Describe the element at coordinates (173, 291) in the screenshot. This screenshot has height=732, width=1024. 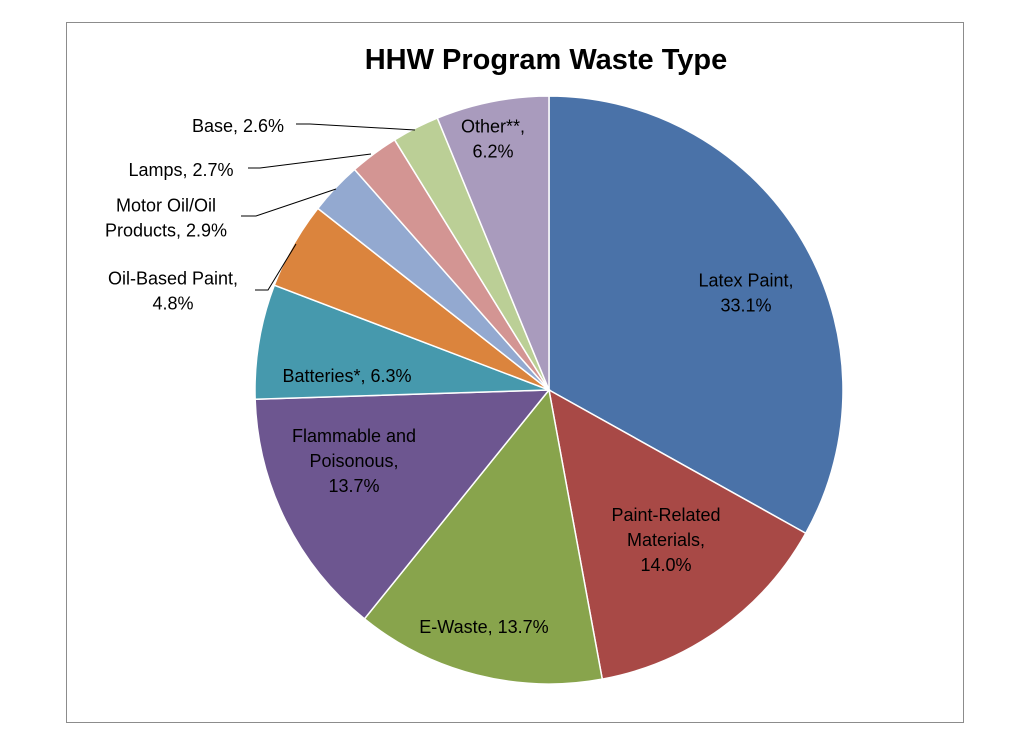
I see `data-label-6: Oil-Based Paint, 4.8%` at that location.